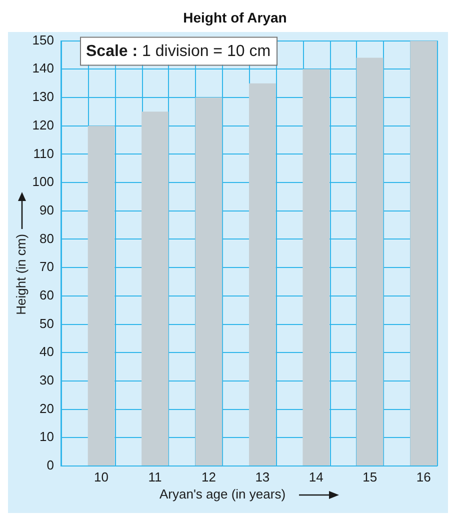 Image resolution: width=454 pixels, height=521 pixels. What do you see at coordinates (262, 476) in the screenshot?
I see `x-tick-label: 13` at bounding box center [262, 476].